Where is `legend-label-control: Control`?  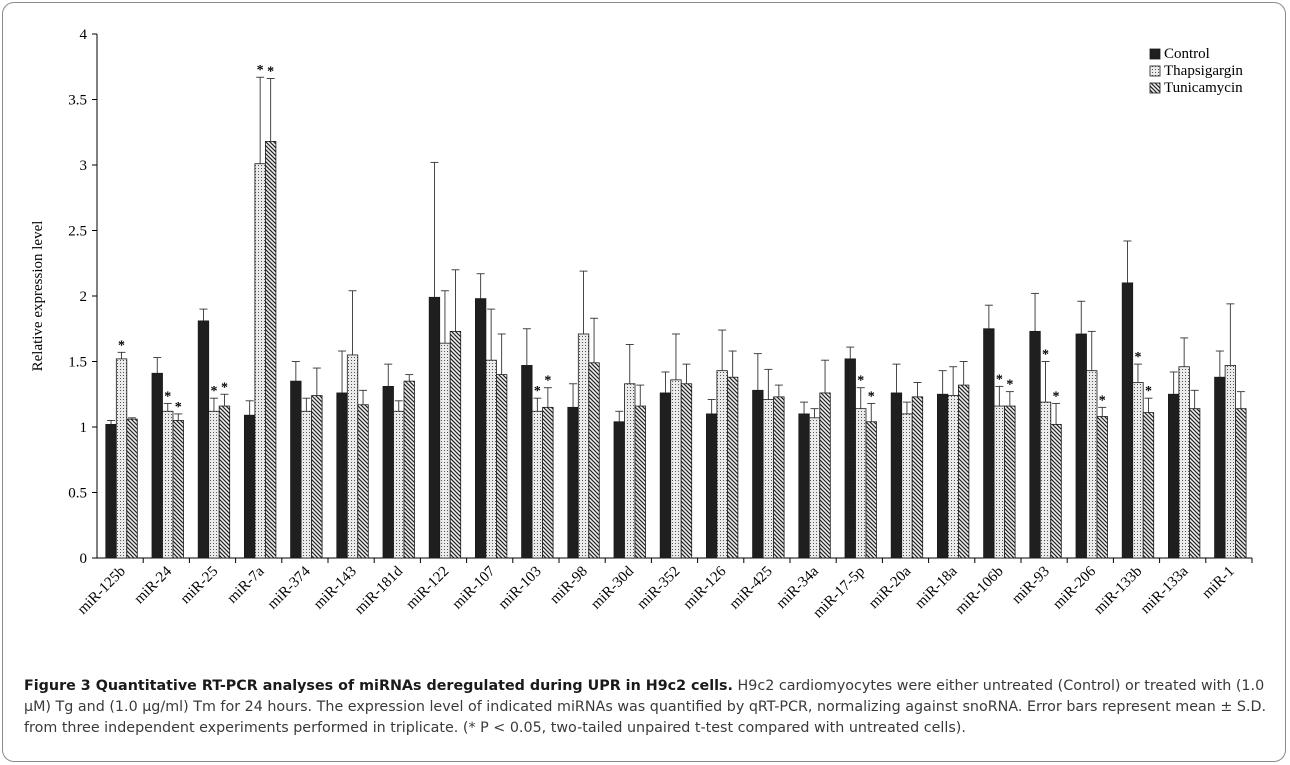 legend-label-control: Control is located at coordinates (1187, 54).